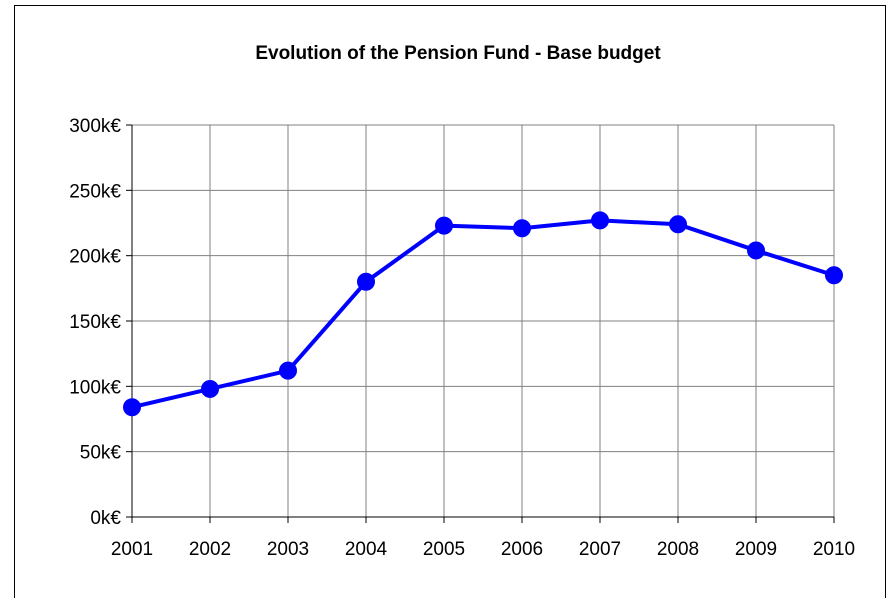  What do you see at coordinates (95, 387) in the screenshot?
I see `y-tick-label: 100k€` at bounding box center [95, 387].